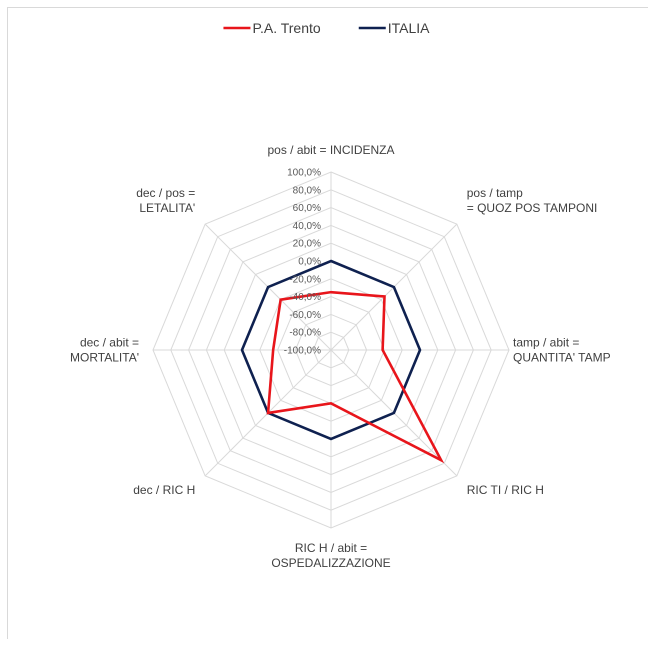  What do you see at coordinates (355, 377) in the screenshot?
I see `series-line-p-a-trento` at bounding box center [355, 377].